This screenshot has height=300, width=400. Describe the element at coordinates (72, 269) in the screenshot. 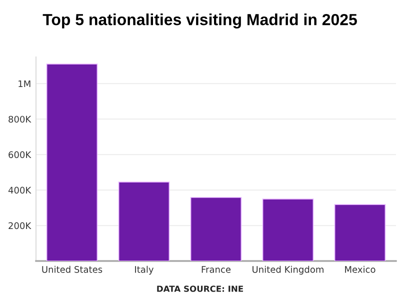

I see `x-tick-label: United States` at that location.